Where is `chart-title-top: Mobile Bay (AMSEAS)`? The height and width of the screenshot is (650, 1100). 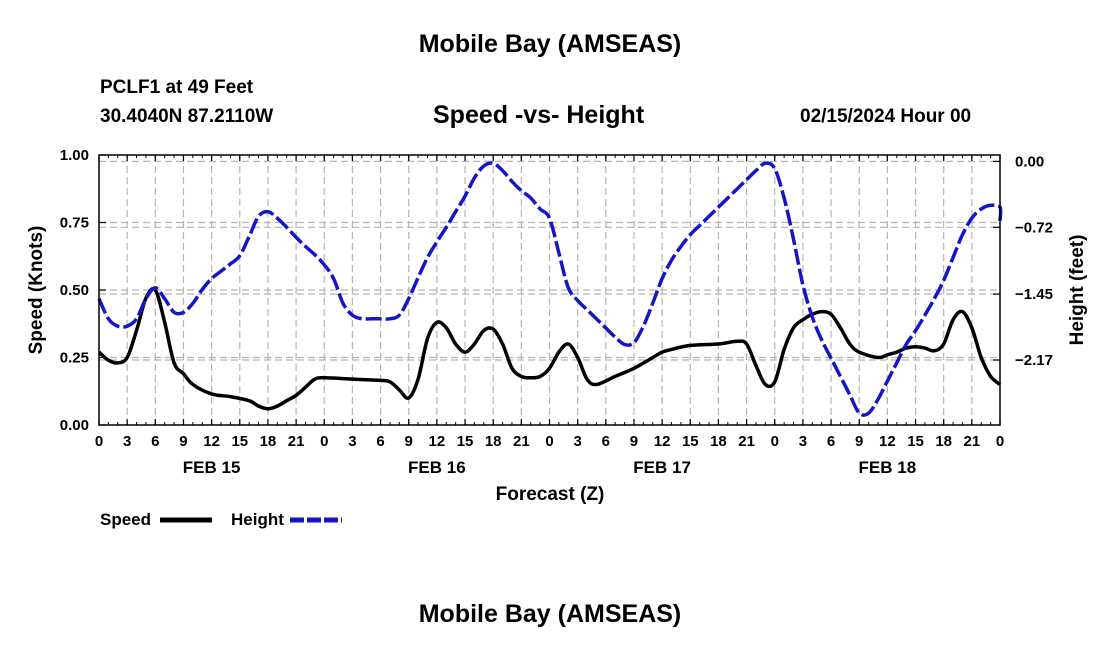
chart-title-top: Mobile Bay (AMSEAS) is located at coordinates (550, 44).